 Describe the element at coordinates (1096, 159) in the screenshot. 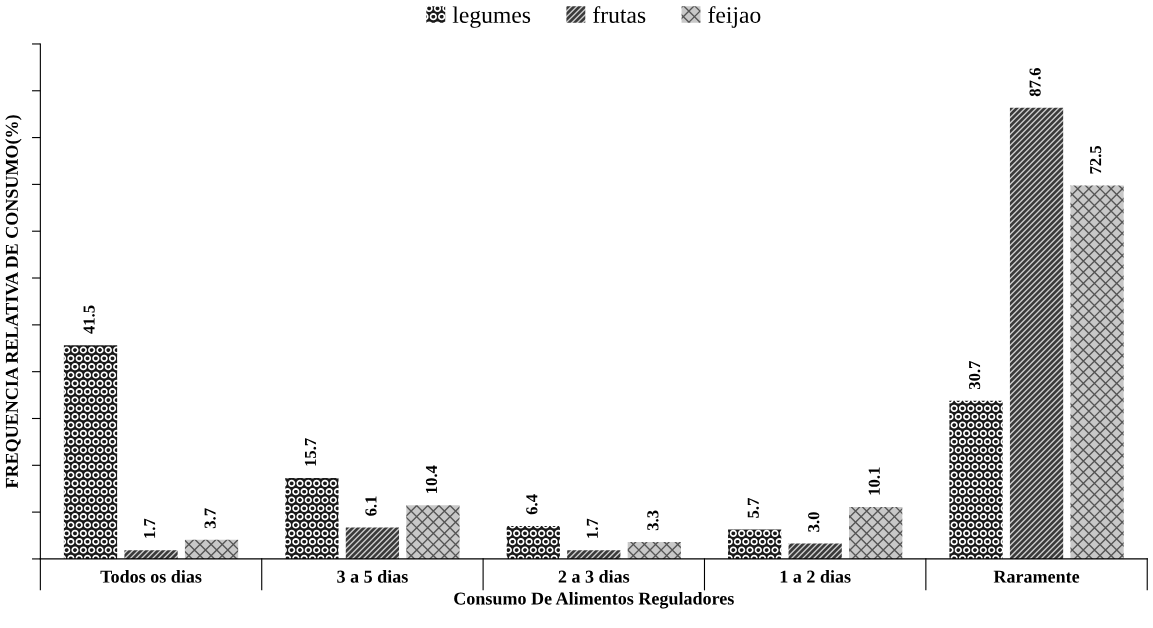

I see `data-label: 72.5` at that location.